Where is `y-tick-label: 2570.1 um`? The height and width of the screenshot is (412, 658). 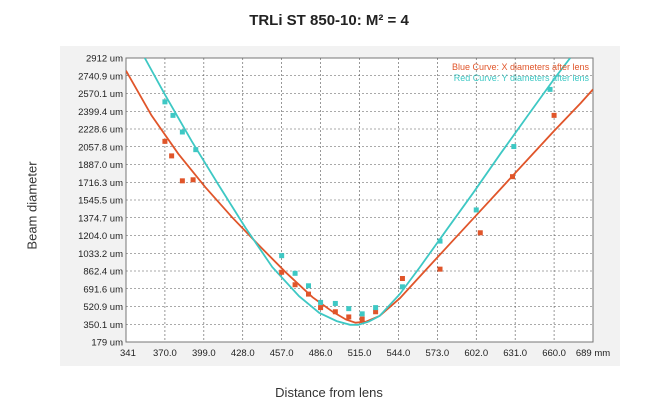
y-tick-label: 2570.1 um is located at coordinates (100, 94).